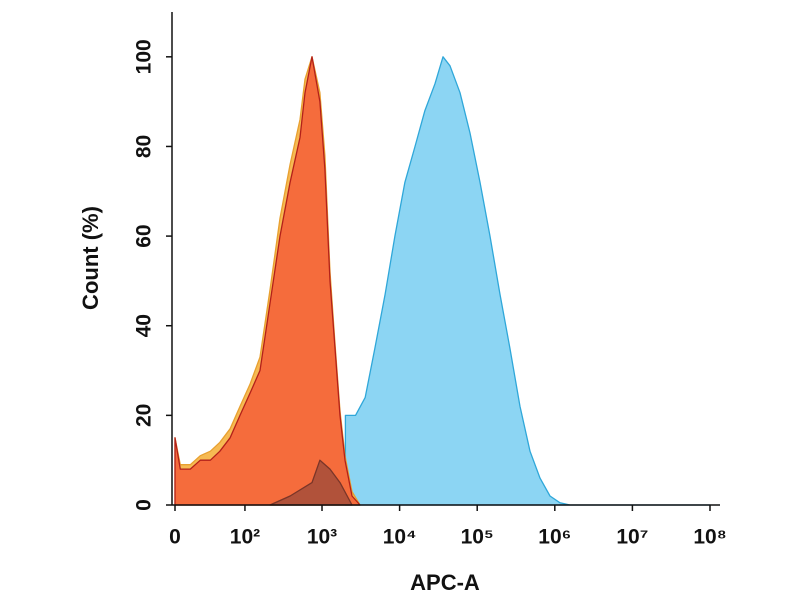 The height and width of the screenshot is (600, 800). What do you see at coordinates (311, 482) in the screenshot?
I see `histogram-area` at bounding box center [311, 482].